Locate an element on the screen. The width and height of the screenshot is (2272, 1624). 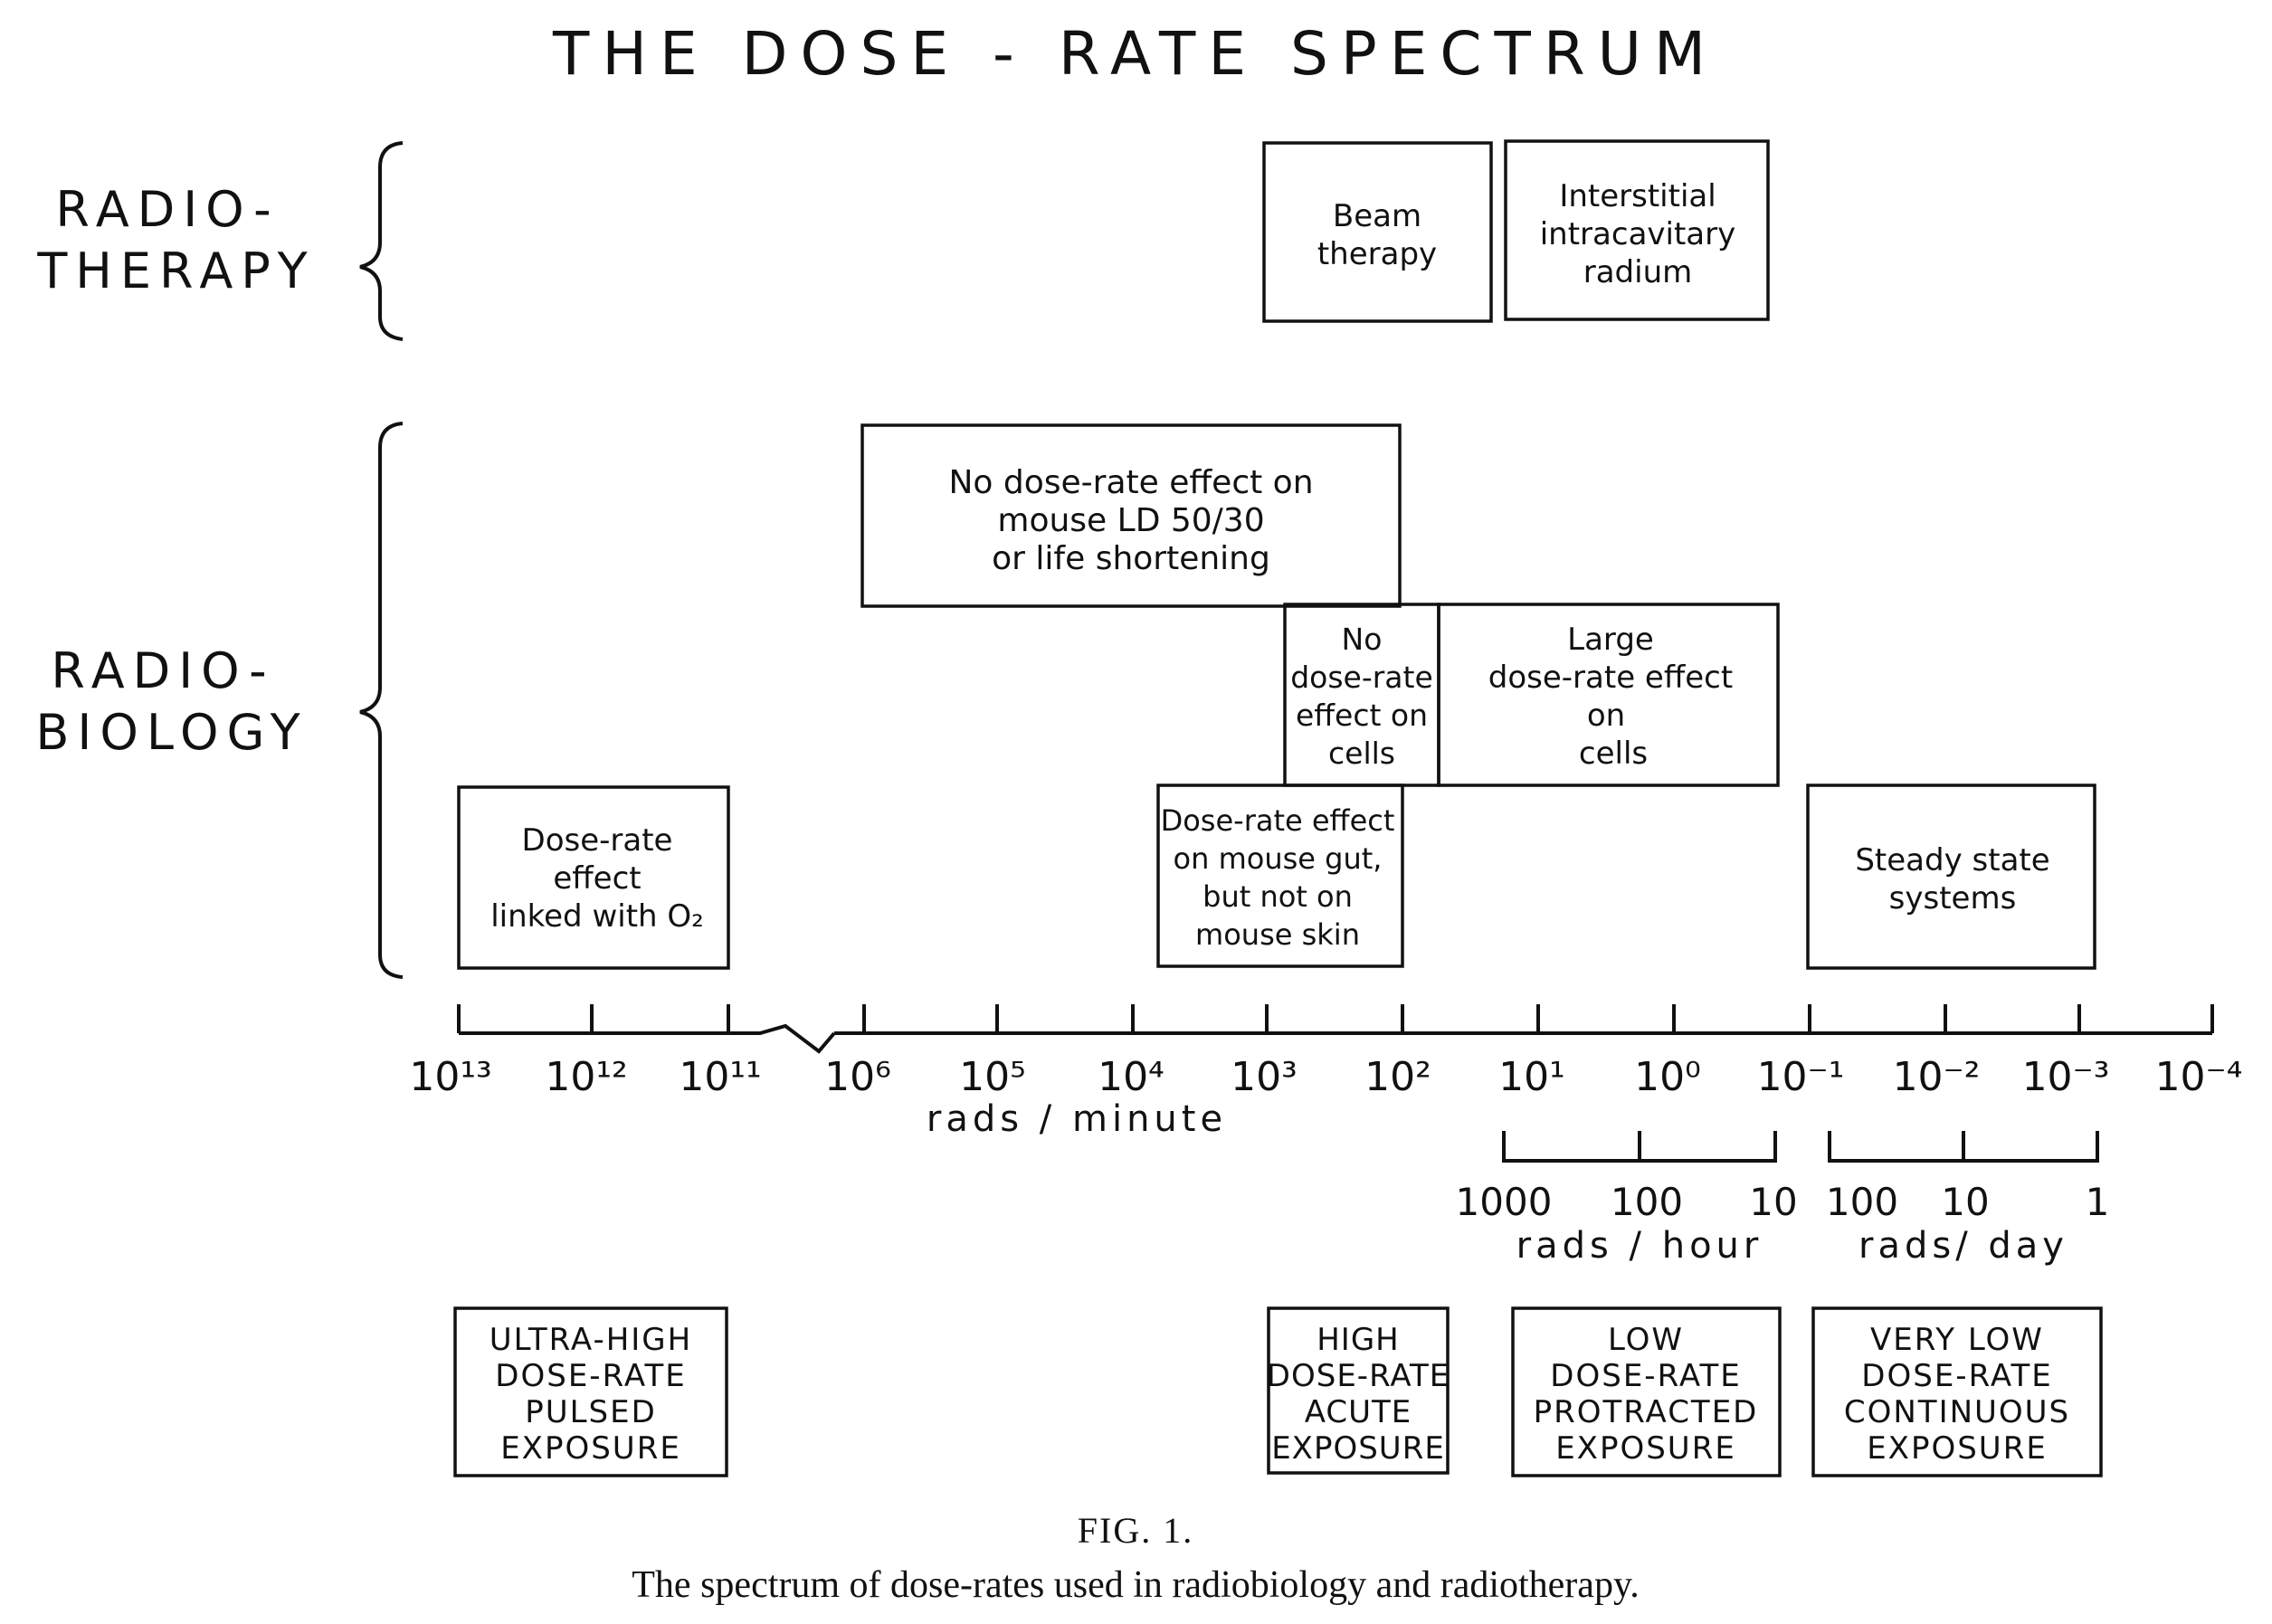
no-effect-cells-line1: No is located at coordinates (1362, 639).